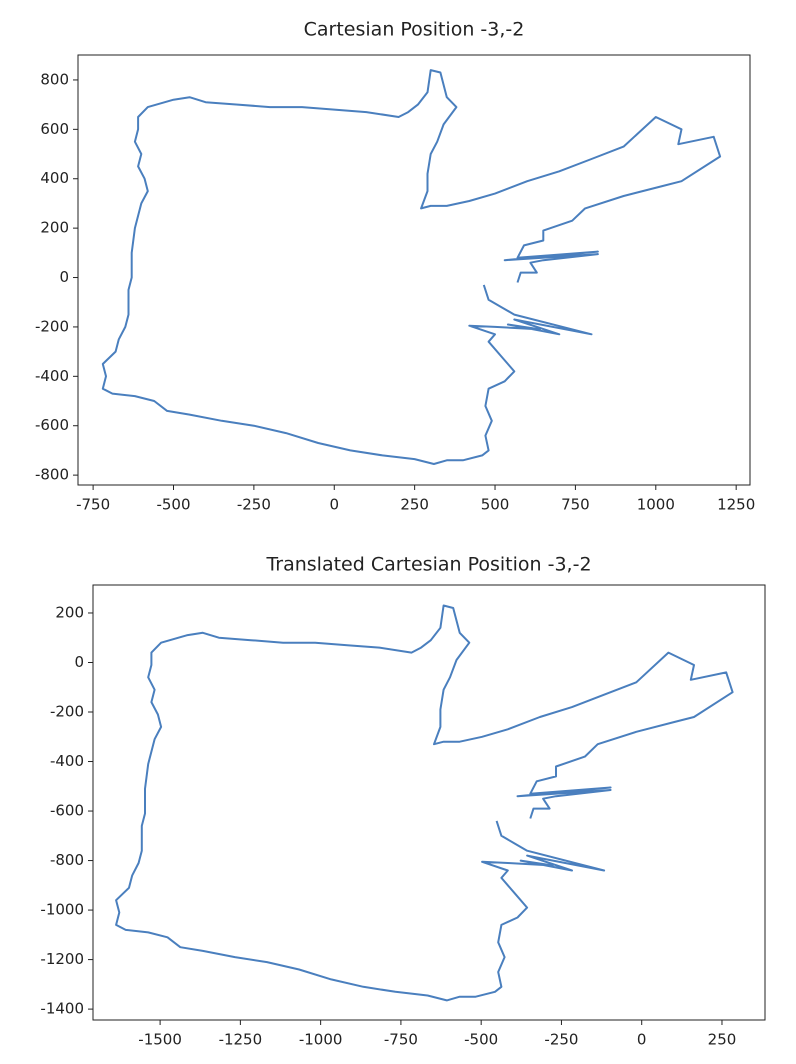 This screenshot has height=1064, width=796. What do you see at coordinates (241, 1040) in the screenshot?
I see `x-tick-label: -1250` at bounding box center [241, 1040].